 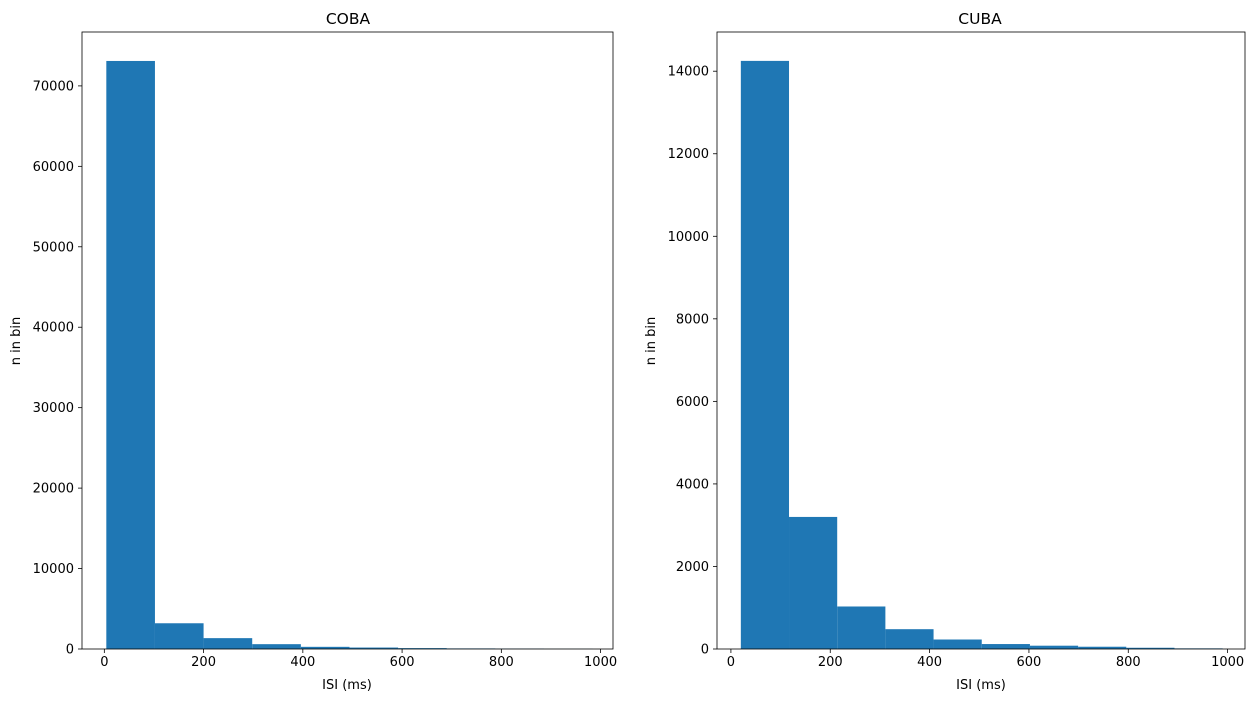 I want to click on y-tick-label: 70000, so click(x=53, y=86).